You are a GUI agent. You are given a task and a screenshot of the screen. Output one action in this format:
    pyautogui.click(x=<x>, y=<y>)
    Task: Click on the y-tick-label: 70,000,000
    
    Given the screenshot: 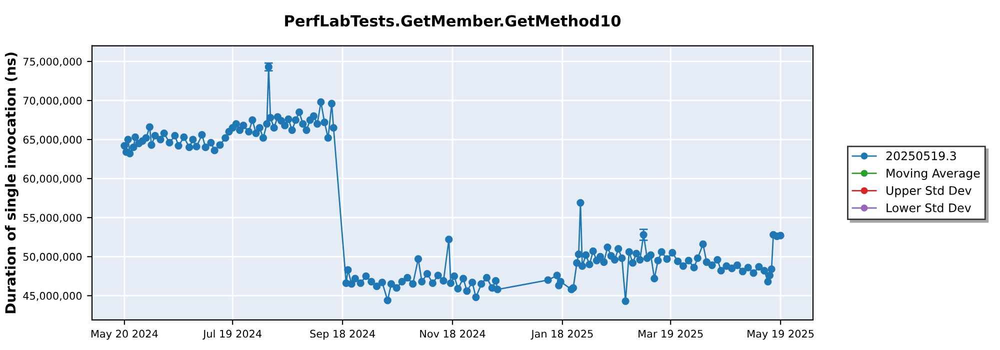 What is the action you would take?
    pyautogui.click(x=52, y=101)
    